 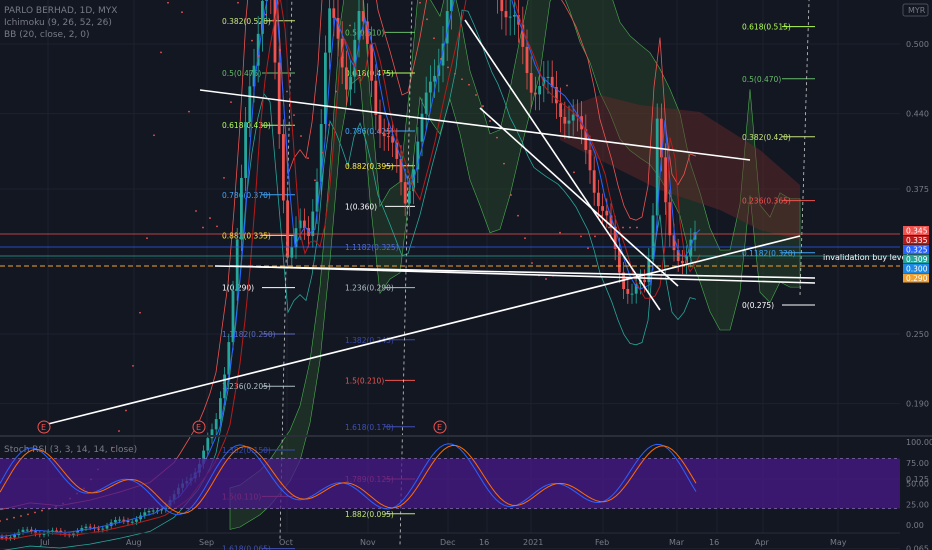 I want to click on price-tag, so click(x=916, y=240).